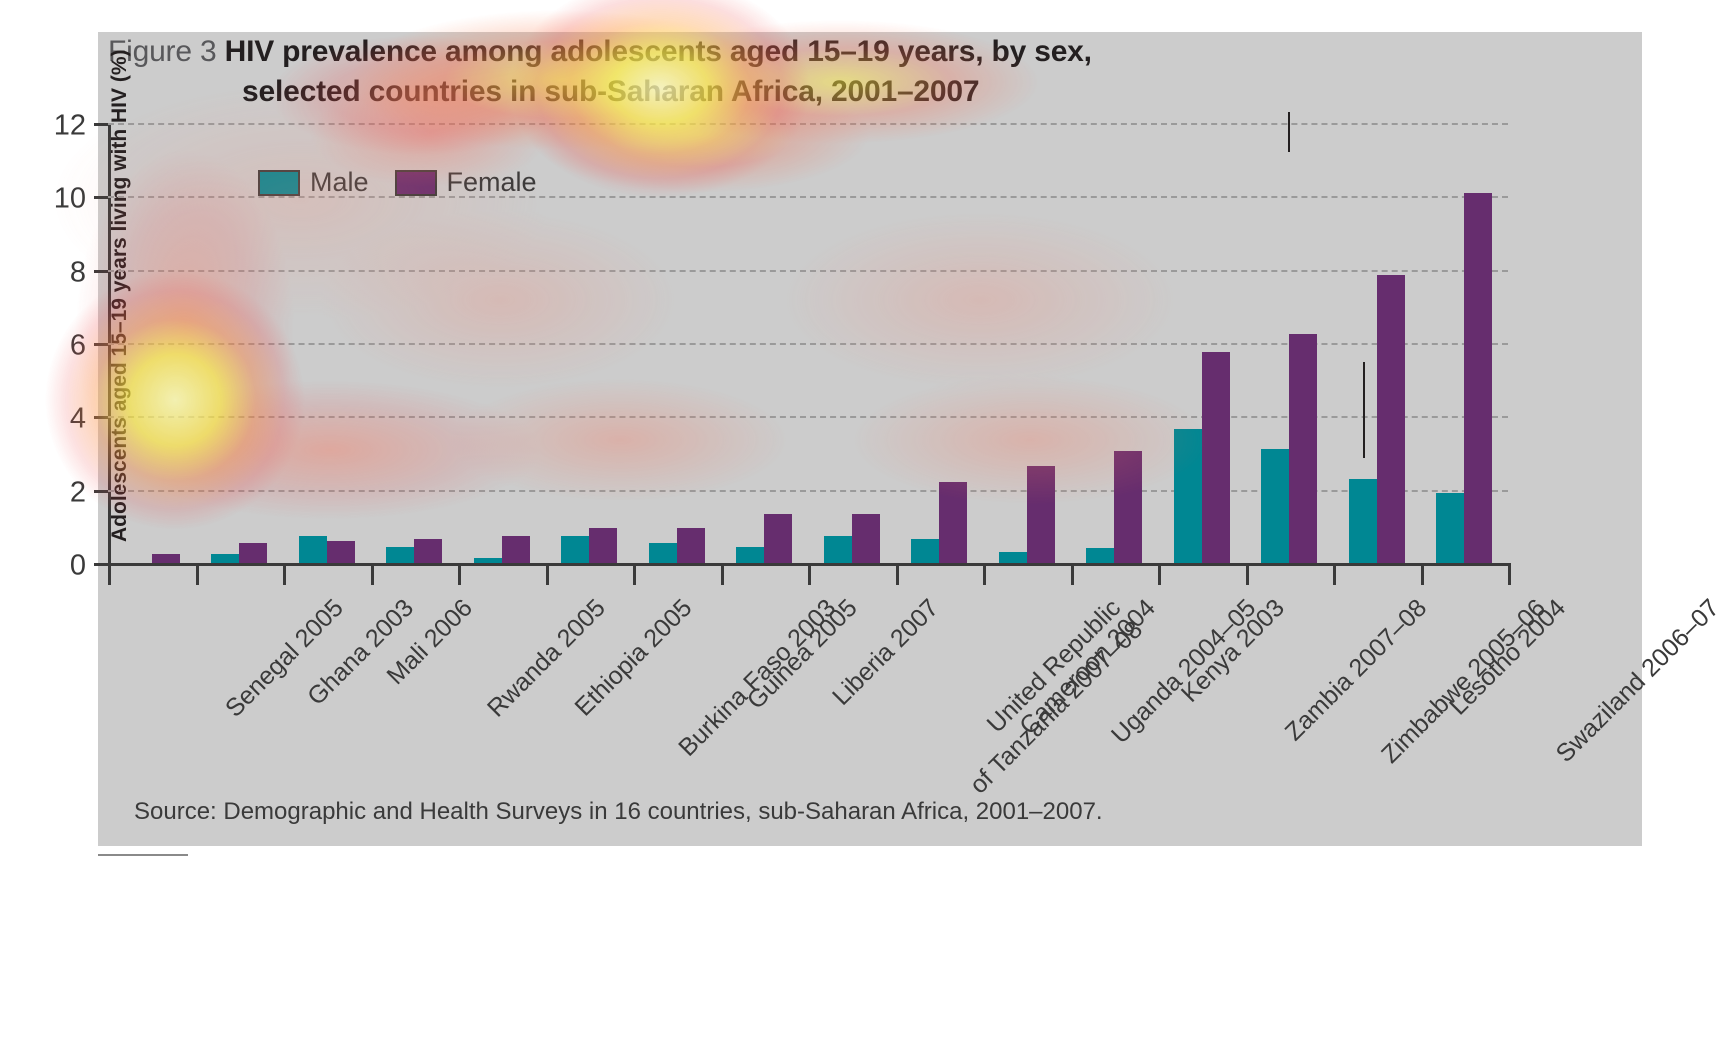  Describe the element at coordinates (1289, 132) in the screenshot. I see `artifact-line-top` at that location.